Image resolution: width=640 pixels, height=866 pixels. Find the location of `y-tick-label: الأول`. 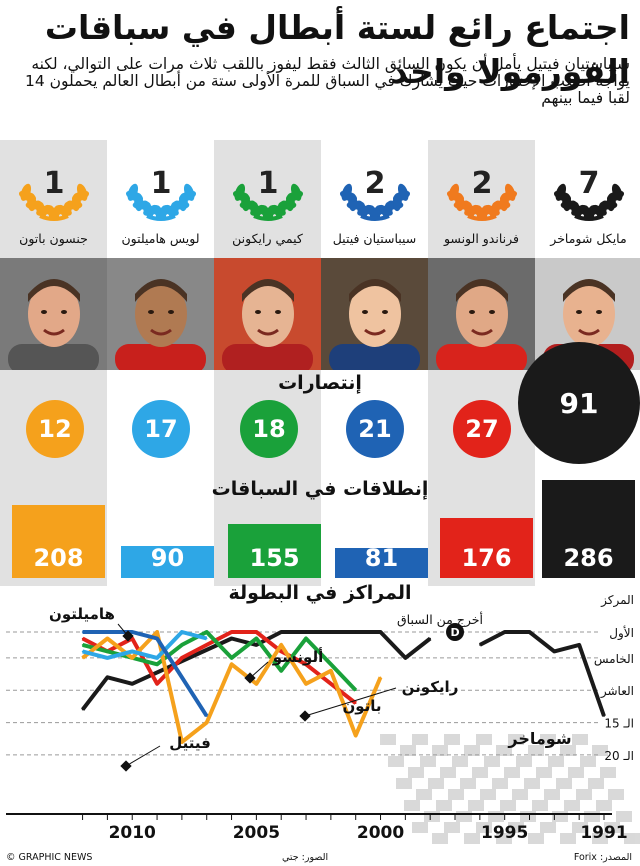

y-tick-label: الأول is located at coordinates (621, 633).